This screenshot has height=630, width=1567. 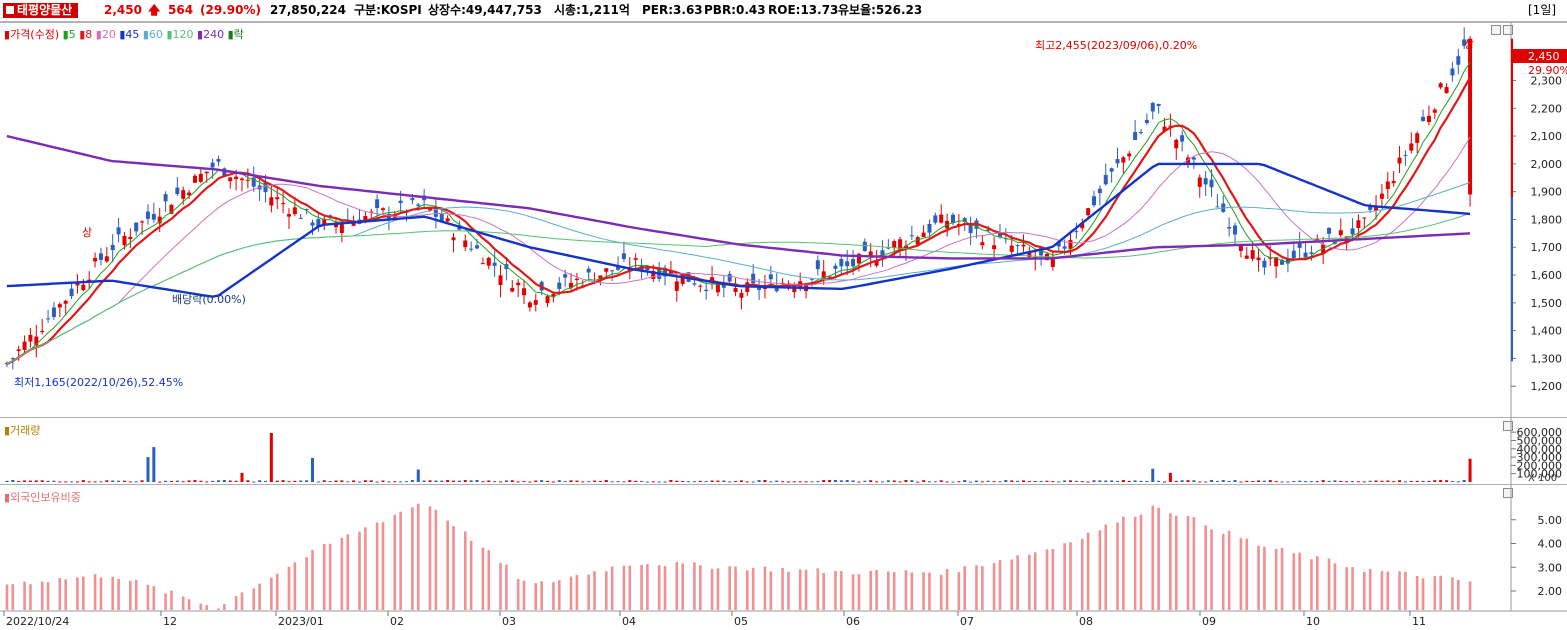 What do you see at coordinates (72, 34) in the screenshot?
I see `legend-ma5: 5` at bounding box center [72, 34].